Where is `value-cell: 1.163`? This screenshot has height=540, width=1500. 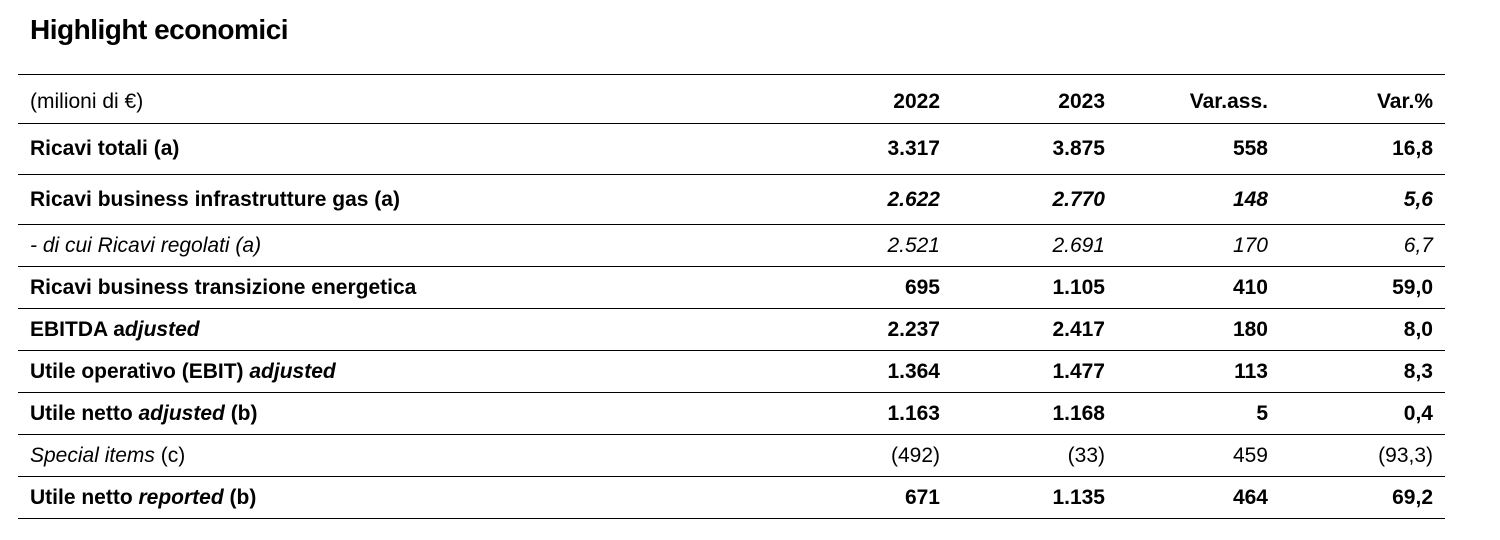
value-cell: 1.163 is located at coordinates (861, 413).